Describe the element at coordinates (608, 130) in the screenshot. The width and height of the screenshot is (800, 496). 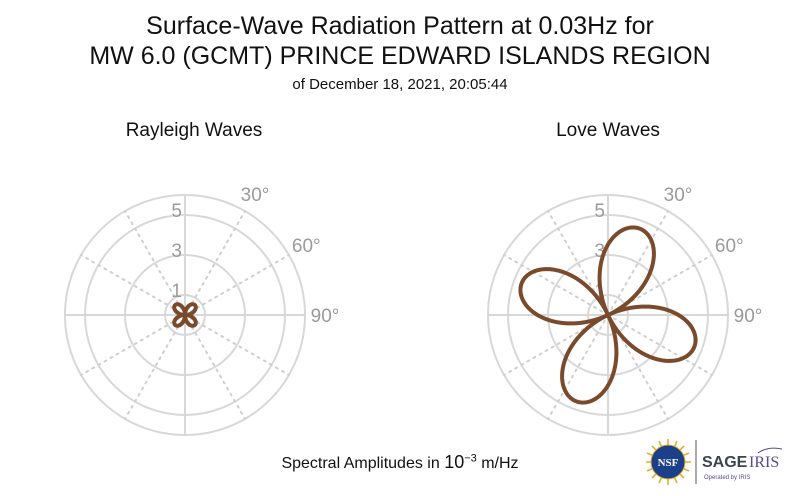
I see `love-plot-title: Love Waves` at that location.